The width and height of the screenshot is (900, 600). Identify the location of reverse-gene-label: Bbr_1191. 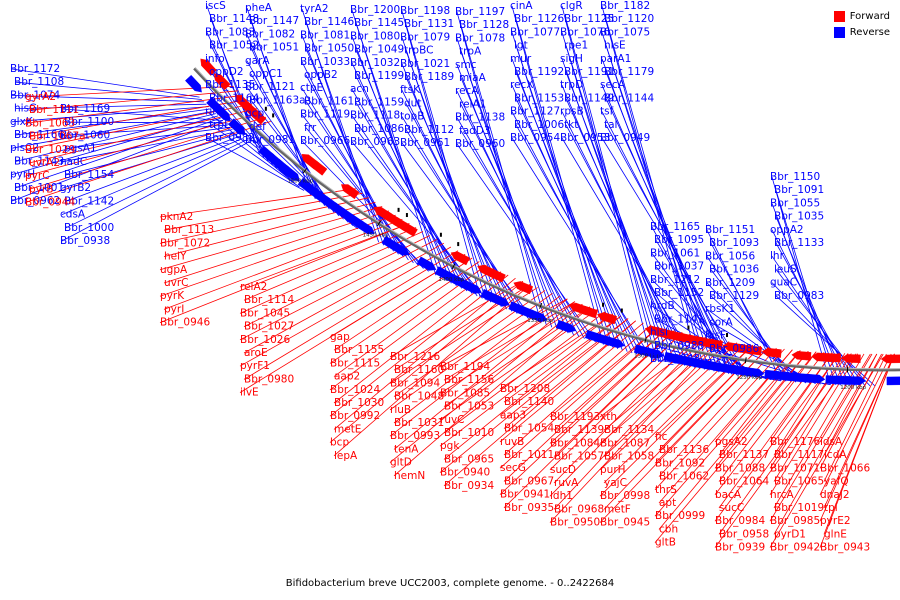
(589, 72).